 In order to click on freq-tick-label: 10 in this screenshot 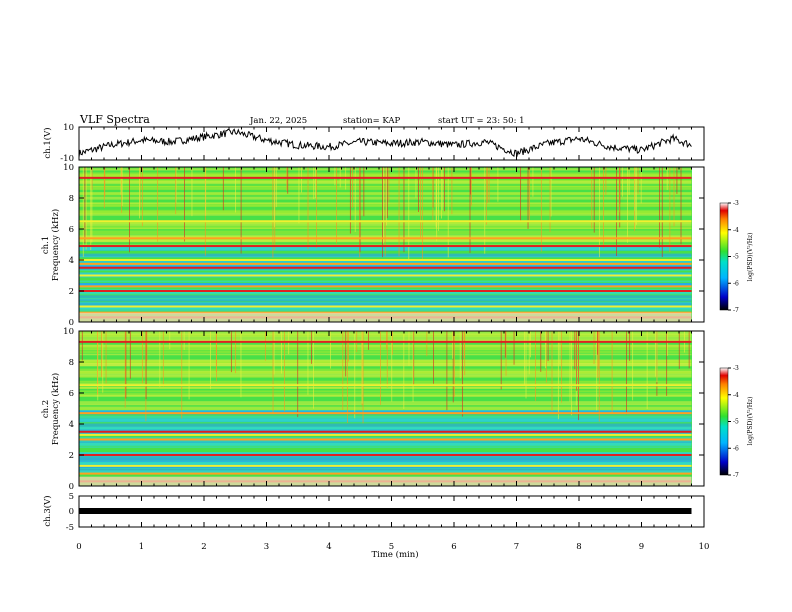, I will do `click(68, 332)`.